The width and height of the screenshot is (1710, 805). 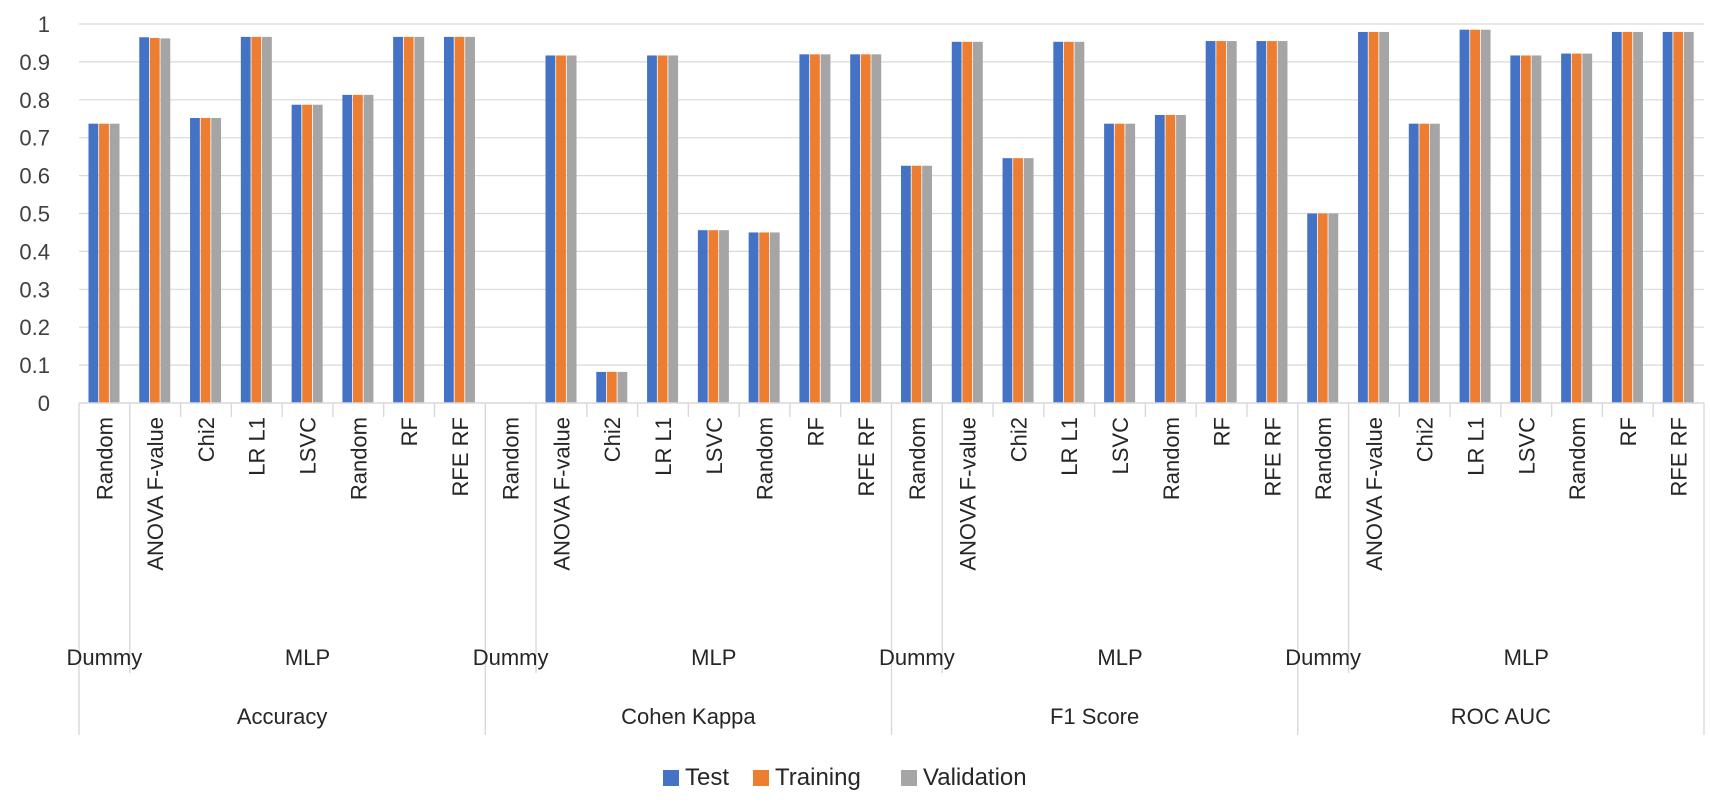 I want to click on y-tick-label: 0, so click(x=44, y=403).